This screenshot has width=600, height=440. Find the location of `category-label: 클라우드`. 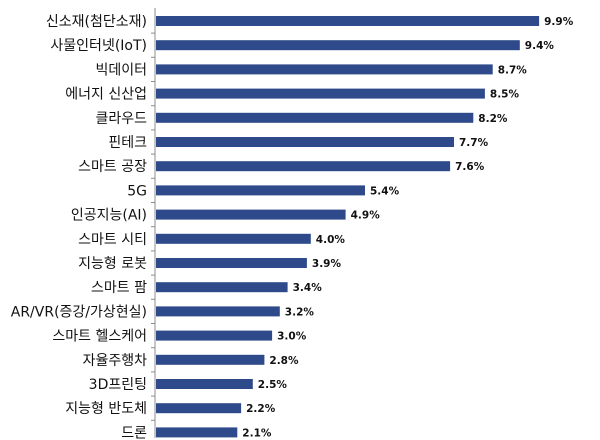

category-label: 클라우드 is located at coordinates (121, 119).